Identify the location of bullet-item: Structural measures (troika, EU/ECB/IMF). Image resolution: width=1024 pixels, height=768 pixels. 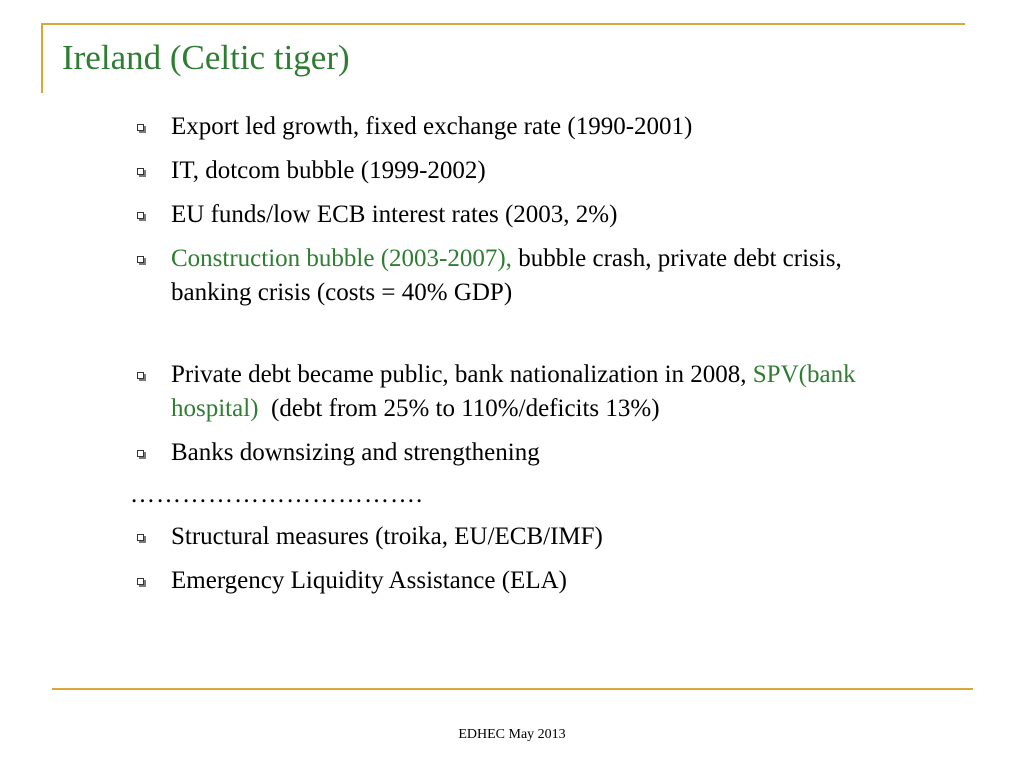
(510, 537).